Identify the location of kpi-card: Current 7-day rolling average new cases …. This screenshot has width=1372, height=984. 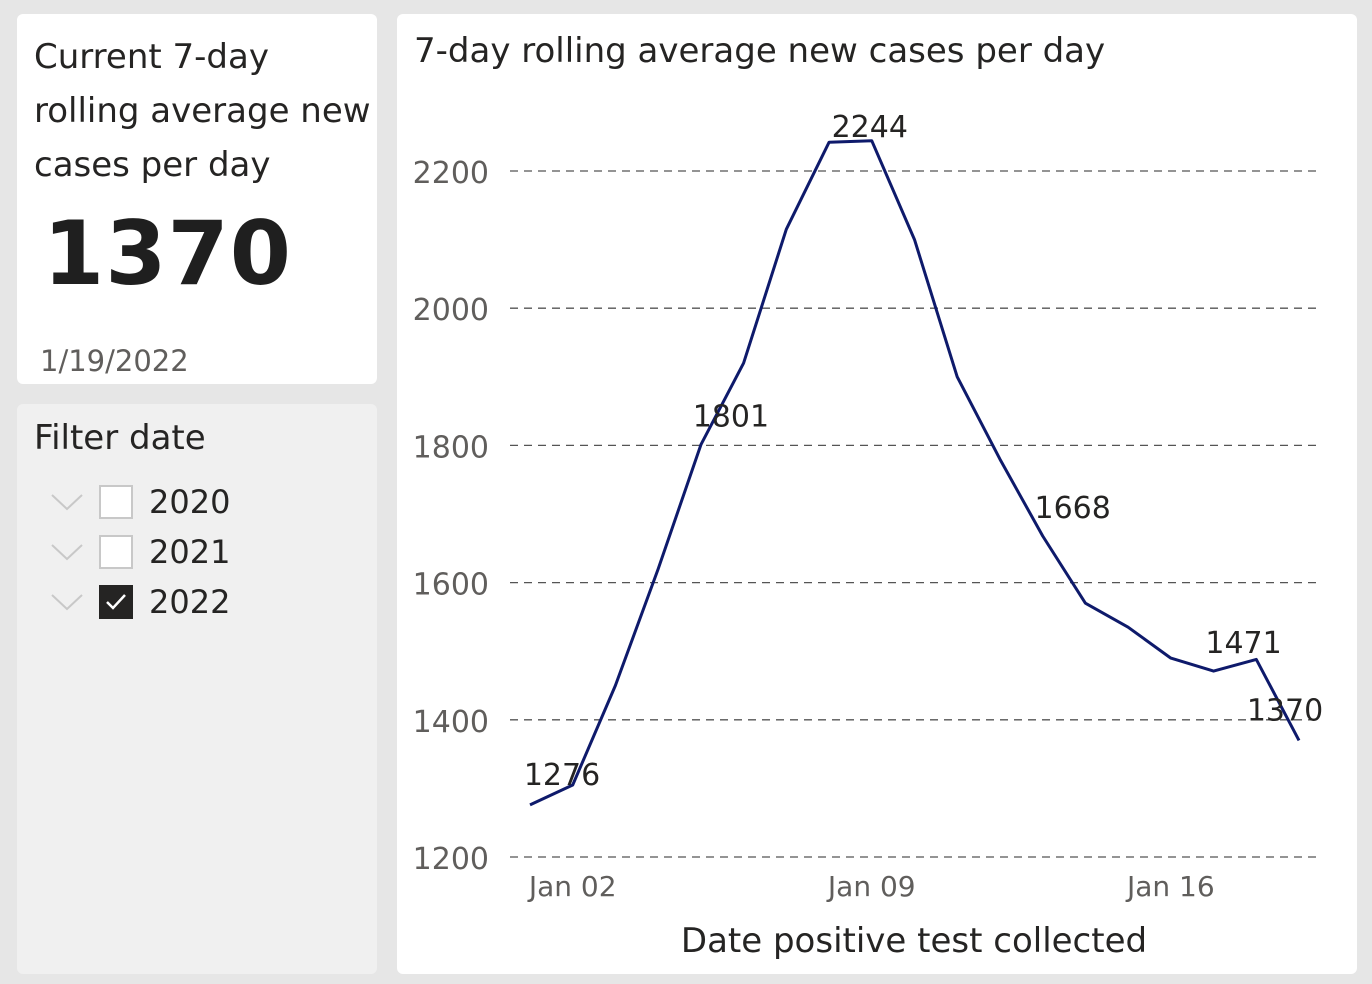
(197, 199).